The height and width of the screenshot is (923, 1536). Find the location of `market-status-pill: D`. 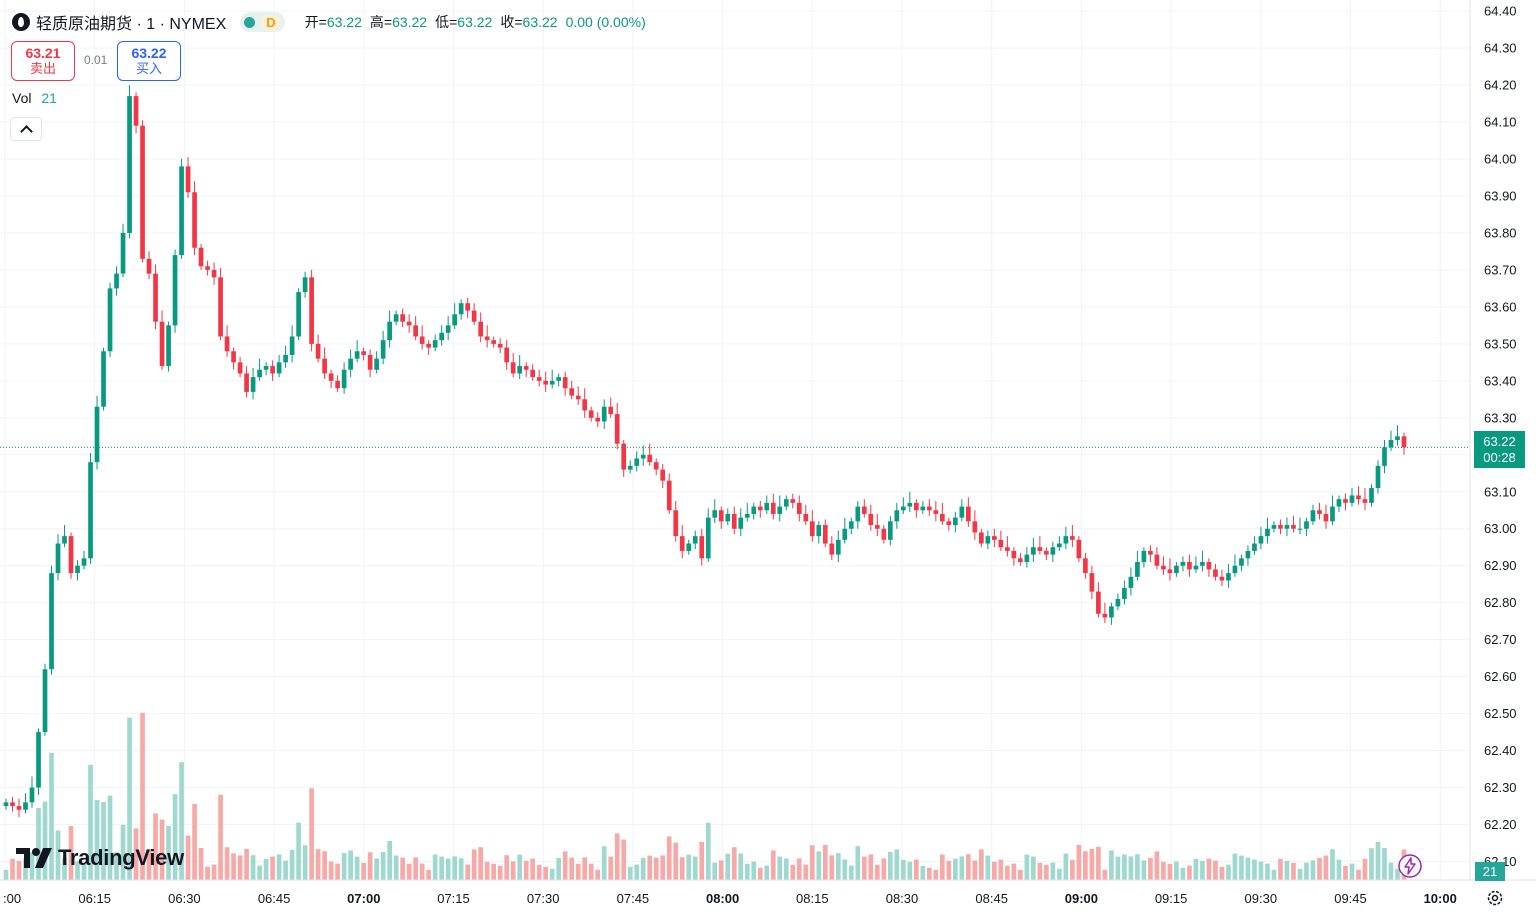

market-status-pill: D is located at coordinates (262, 22).